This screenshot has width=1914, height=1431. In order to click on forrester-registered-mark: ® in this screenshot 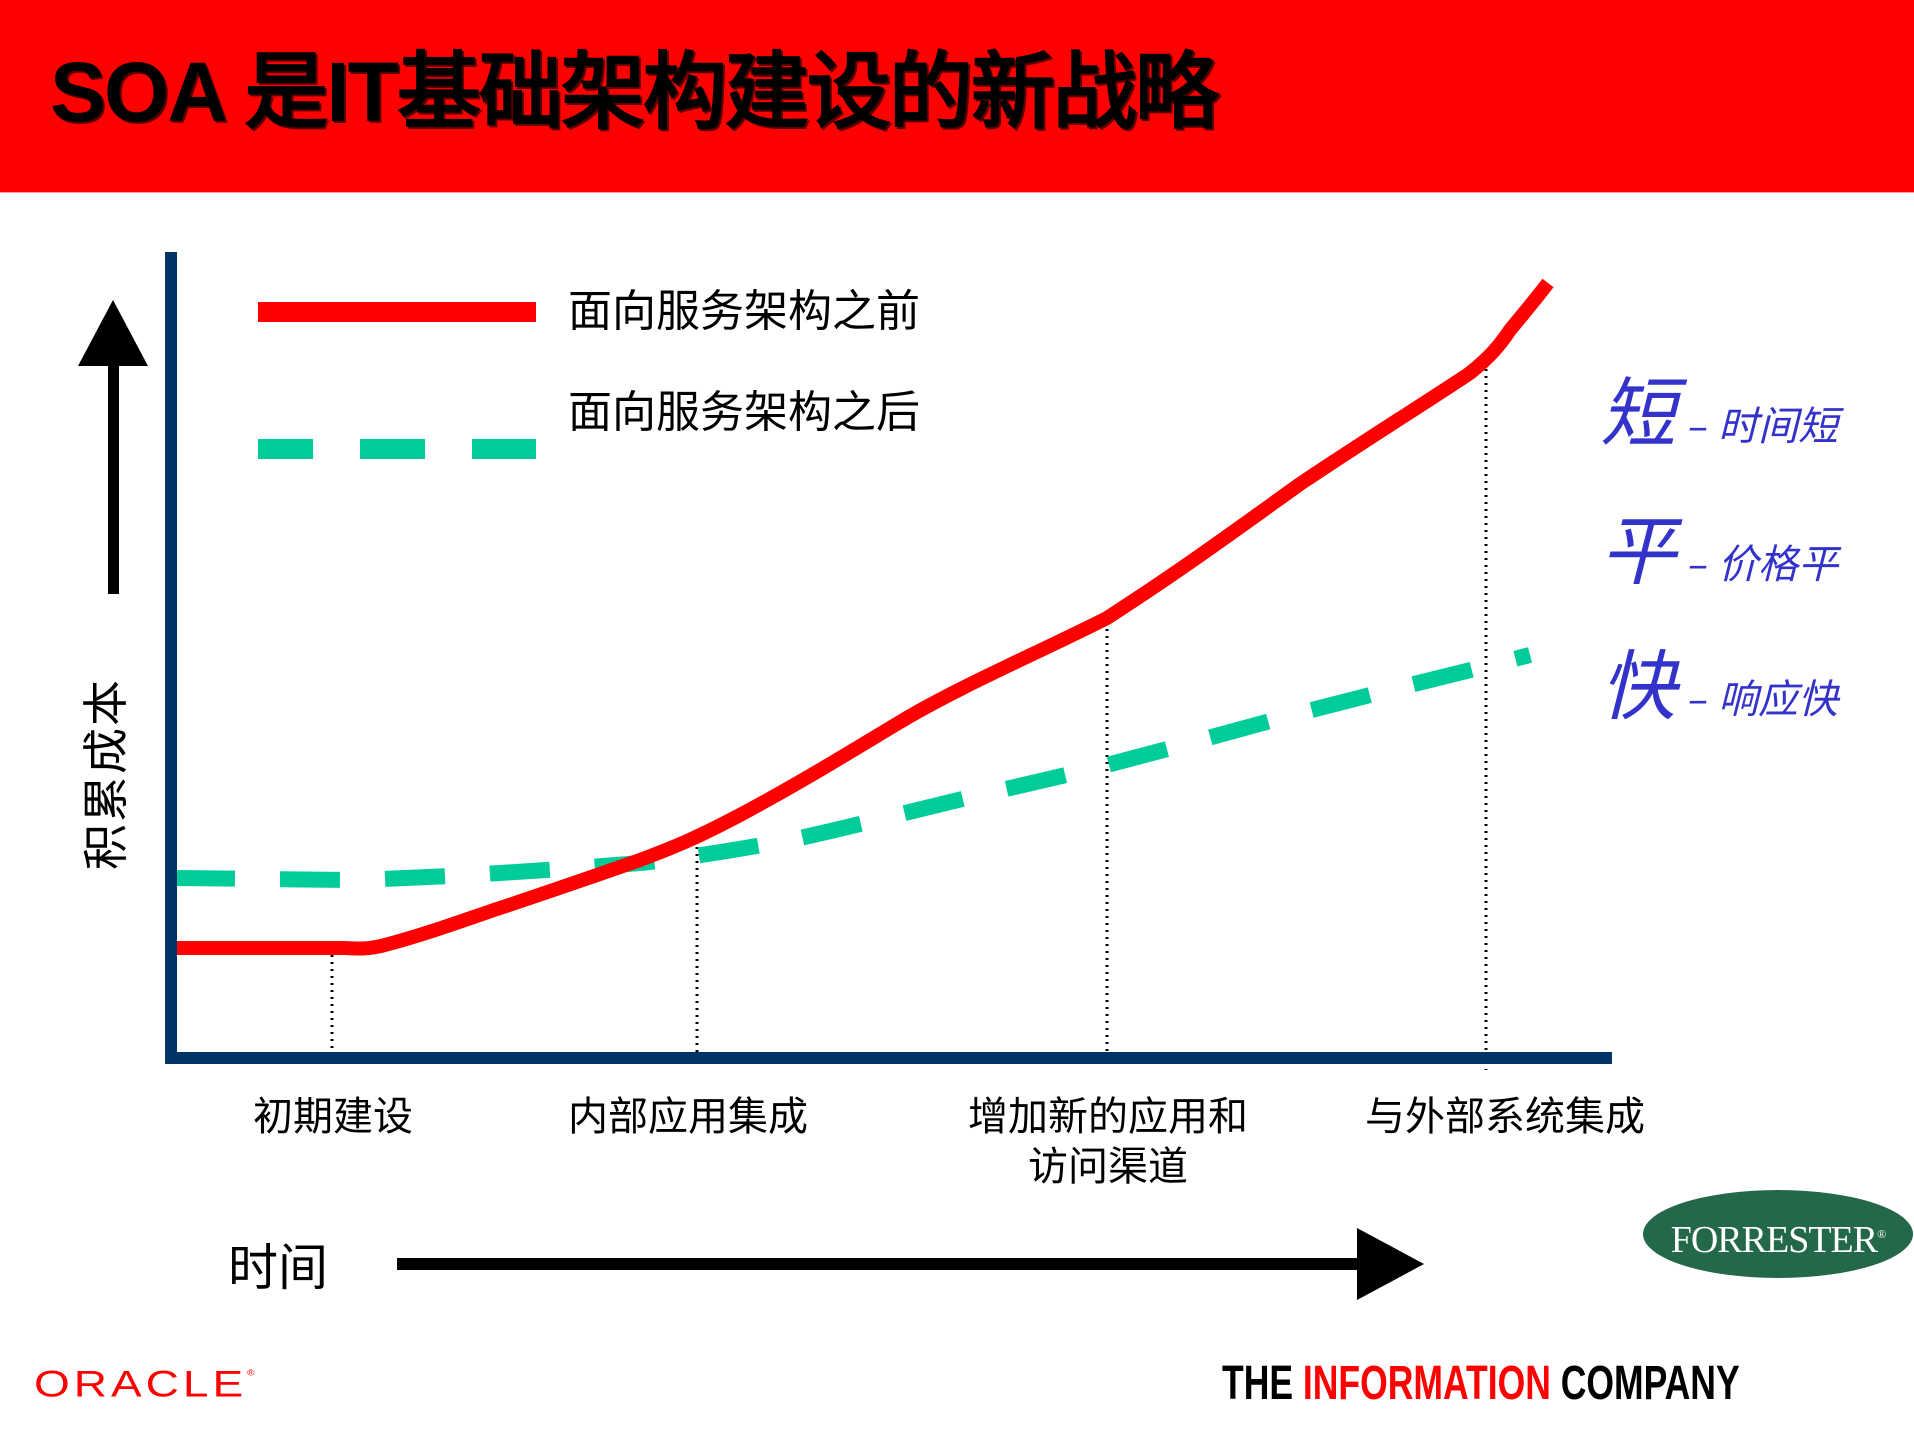, I will do `click(1881, 1234)`.